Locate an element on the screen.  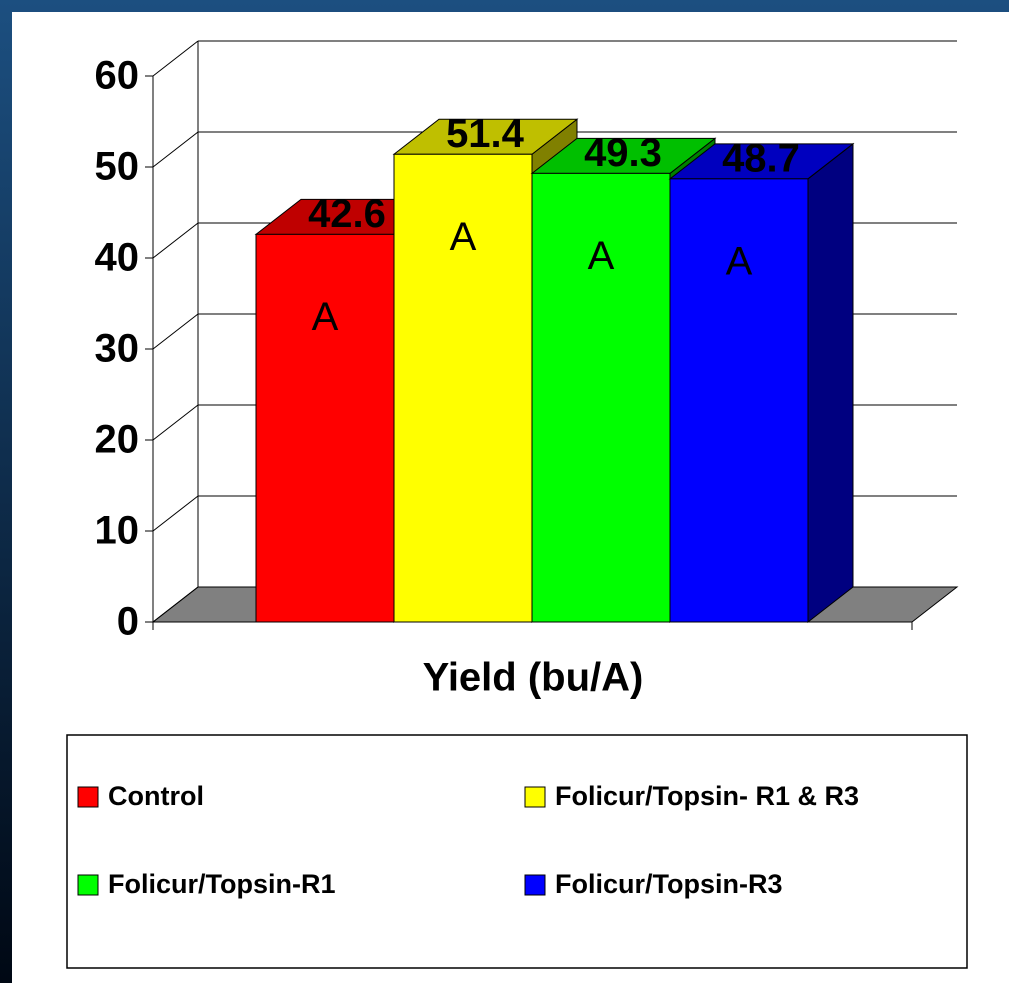
data-label: 42.6 is located at coordinates (347, 214).